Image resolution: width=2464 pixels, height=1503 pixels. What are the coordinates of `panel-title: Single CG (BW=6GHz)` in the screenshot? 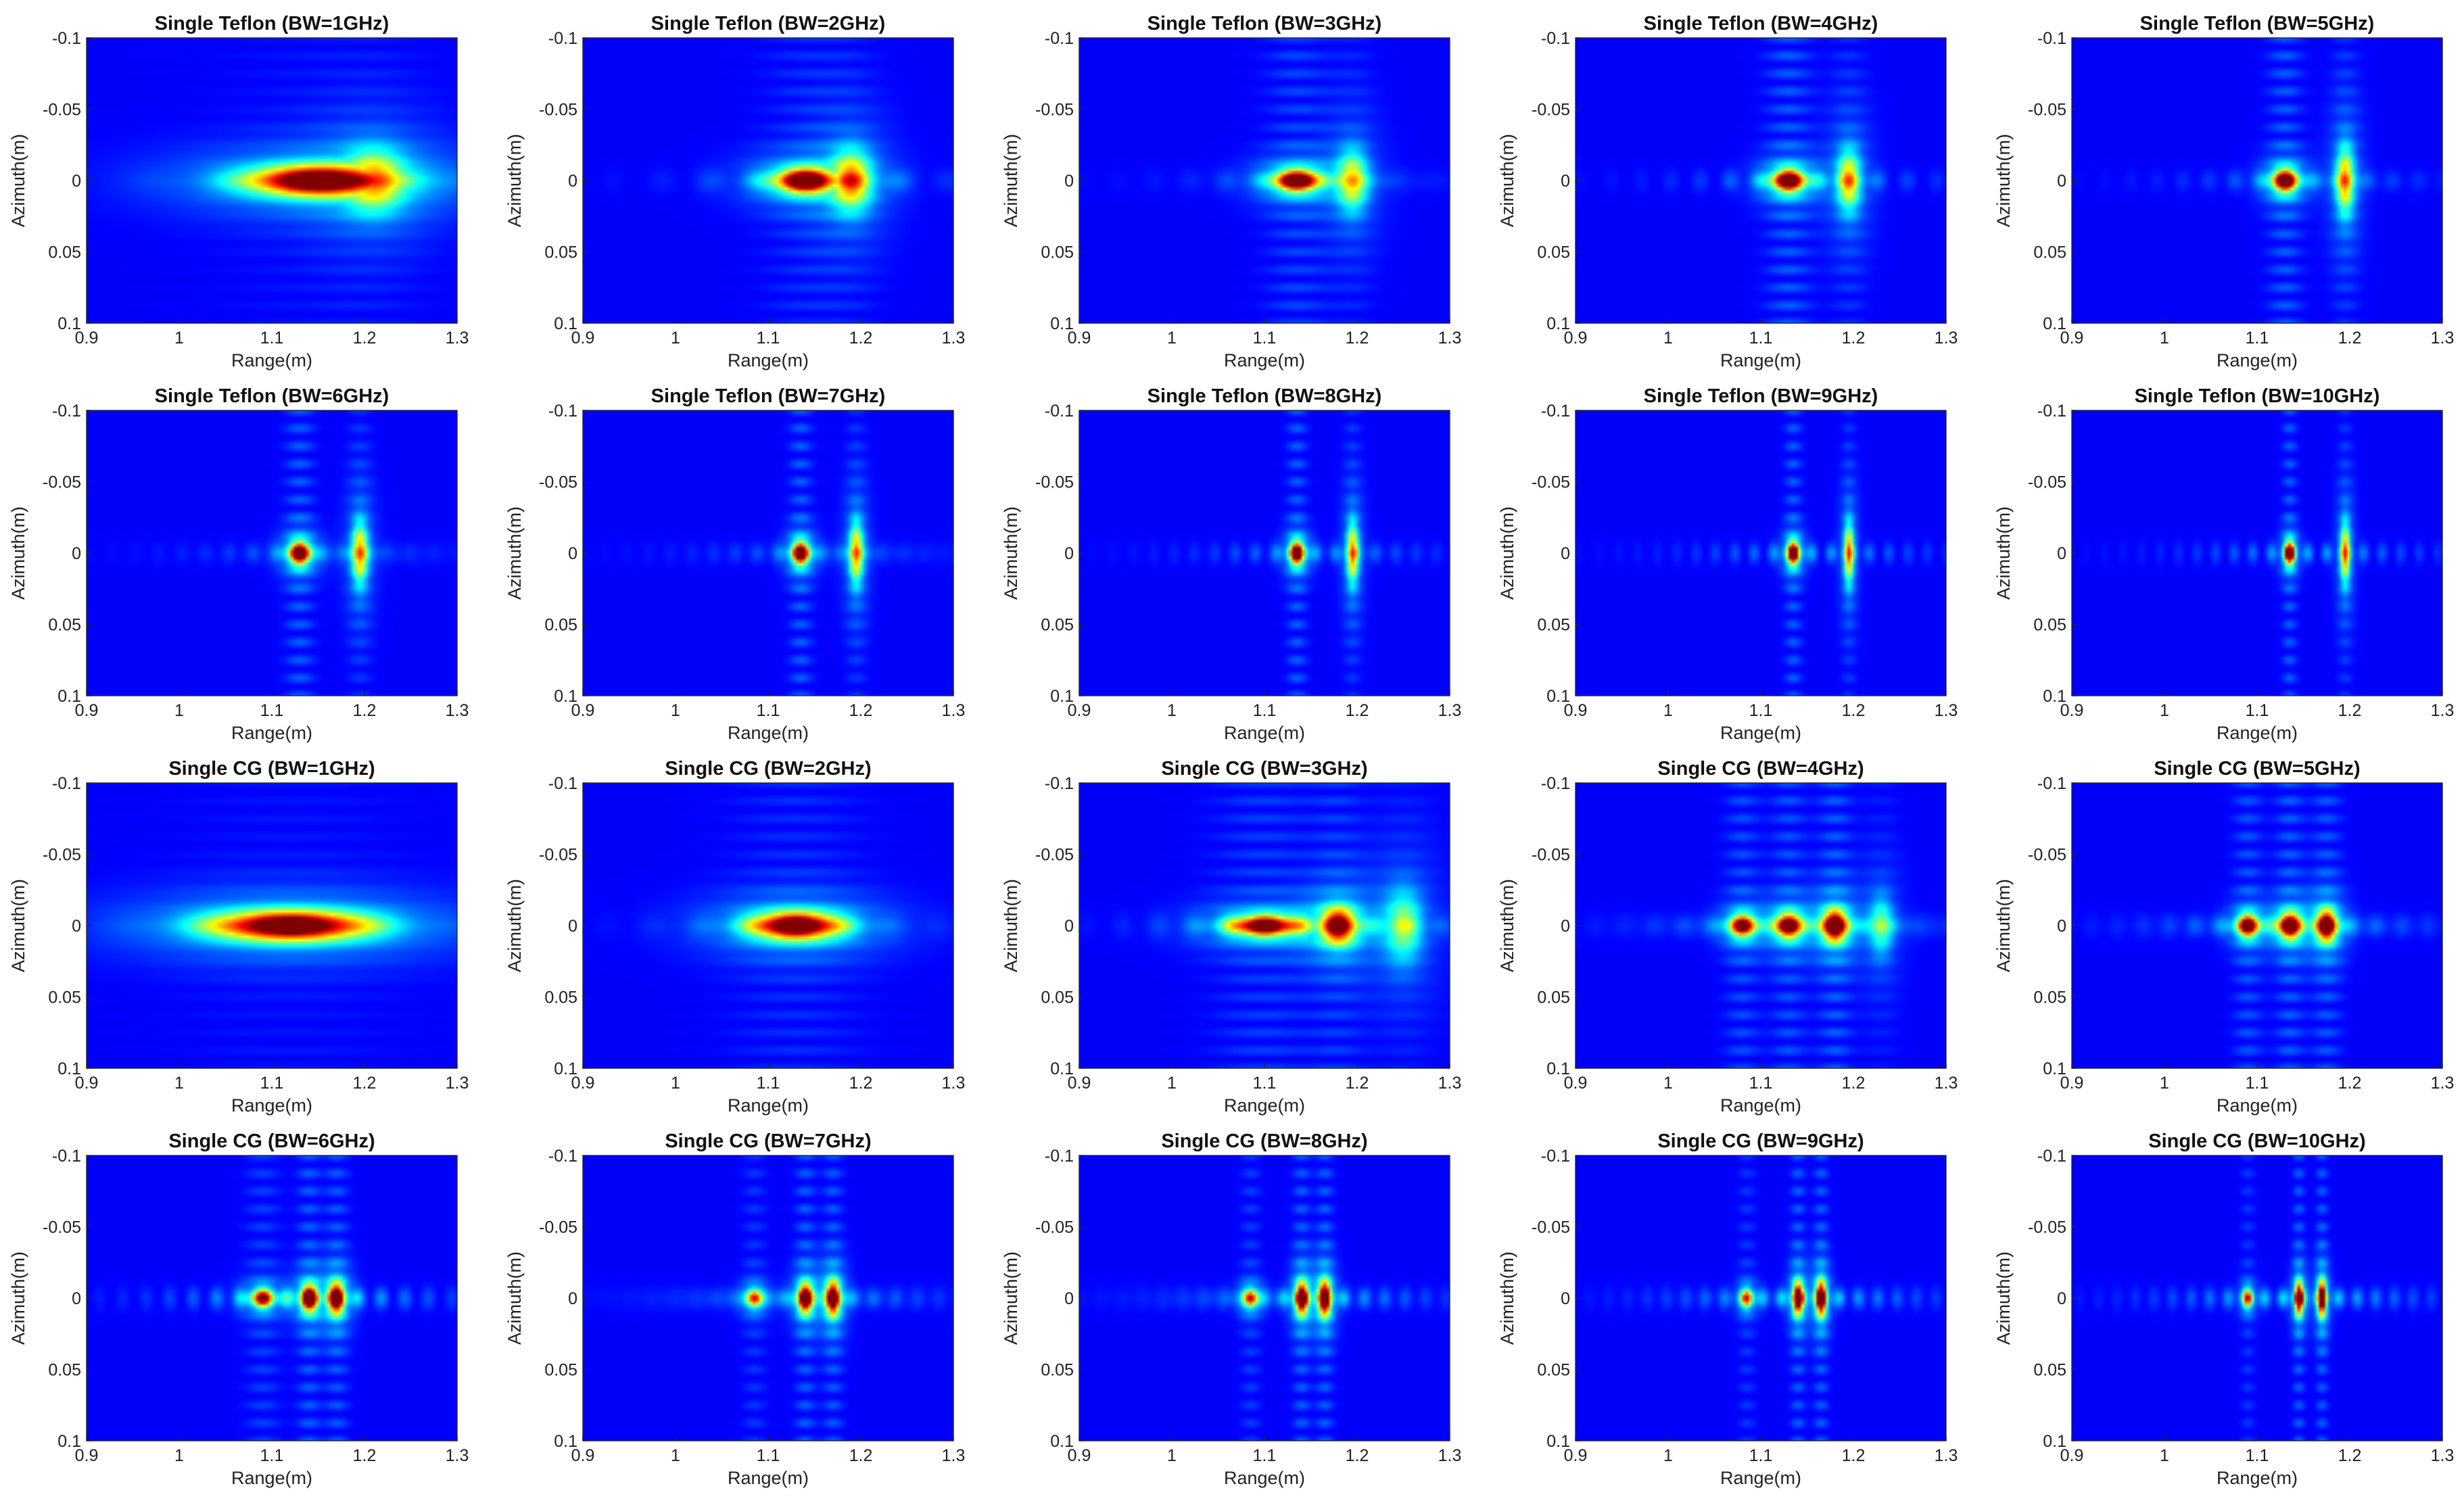 It's located at (271, 1141).